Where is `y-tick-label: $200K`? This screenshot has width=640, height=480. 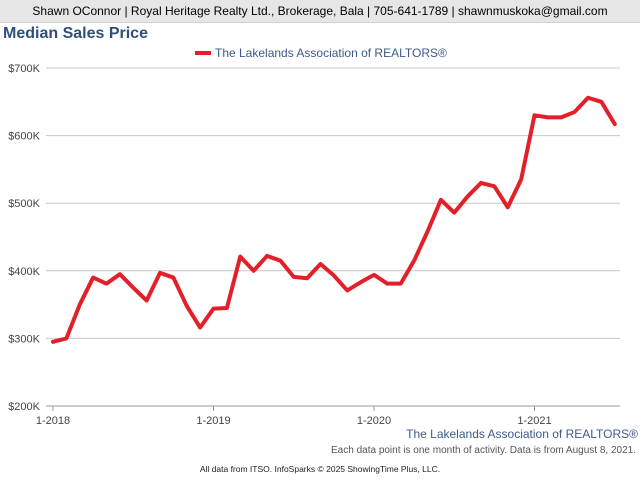
y-tick-label: $200K is located at coordinates (24, 407).